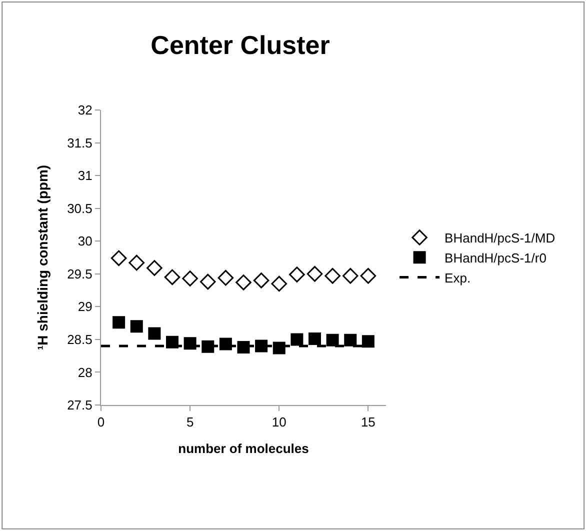  I want to click on x-tick-label: 15, so click(368, 422).